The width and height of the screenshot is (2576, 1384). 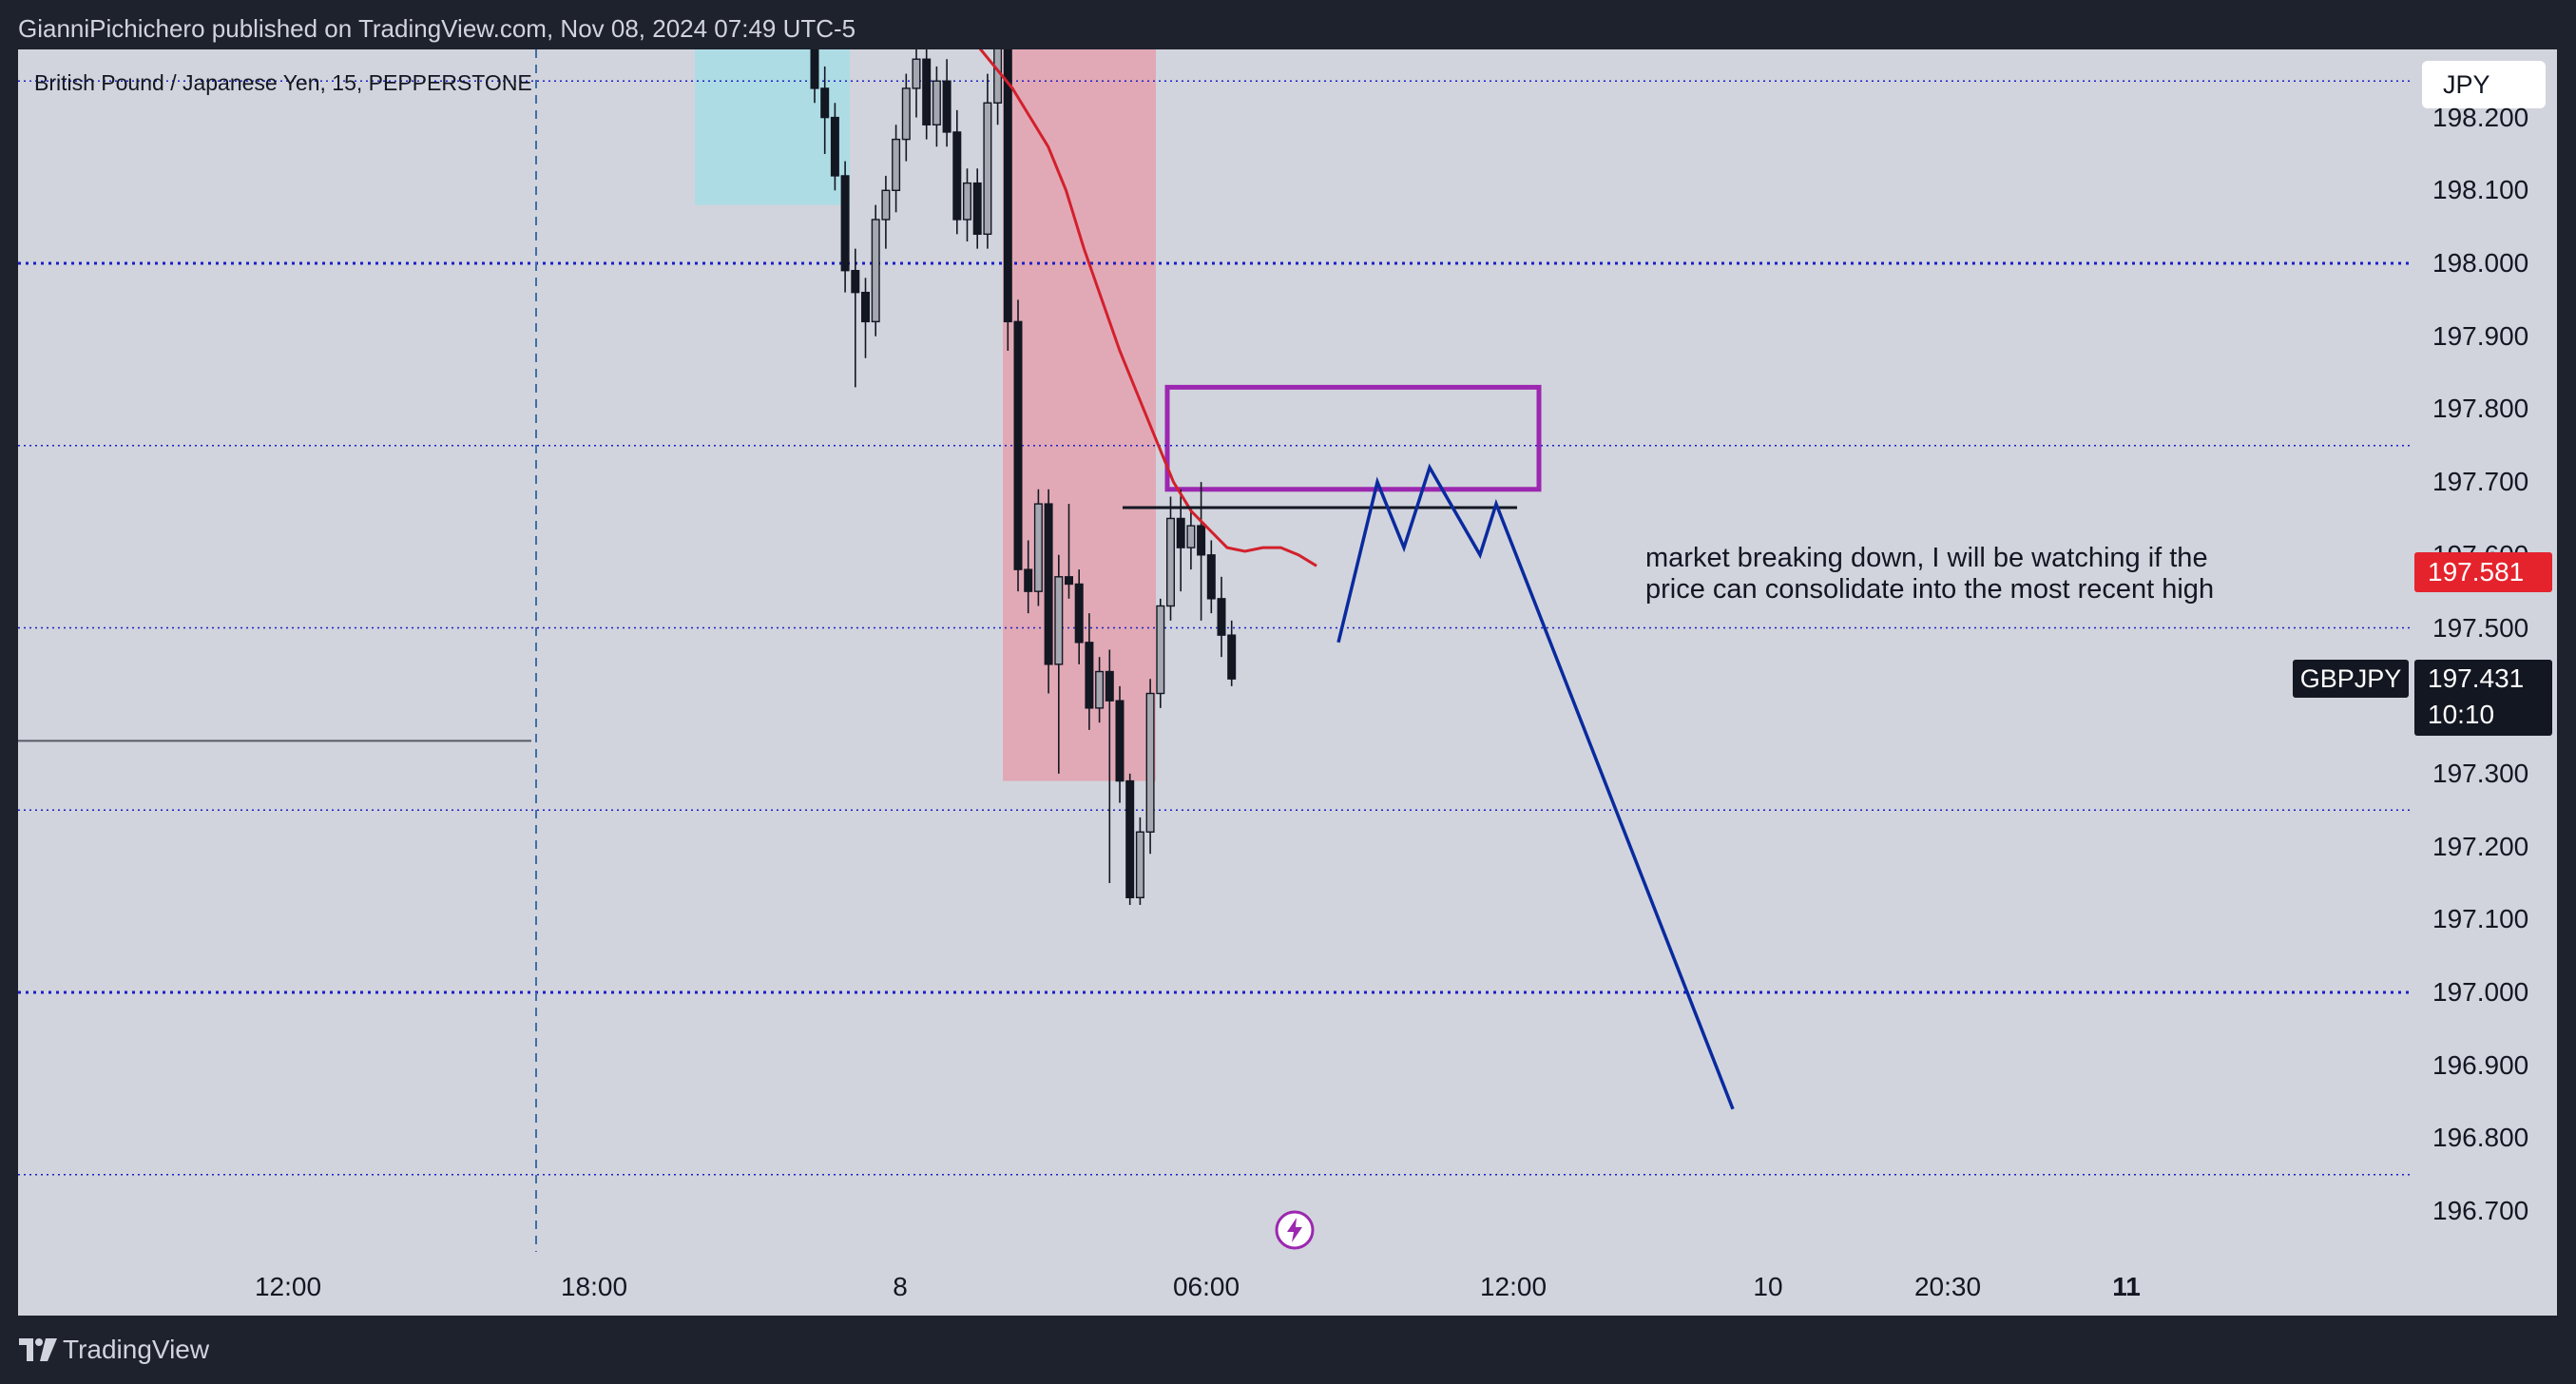 What do you see at coordinates (2462, 714) in the screenshot?
I see `bar-countdown: 10:10` at bounding box center [2462, 714].